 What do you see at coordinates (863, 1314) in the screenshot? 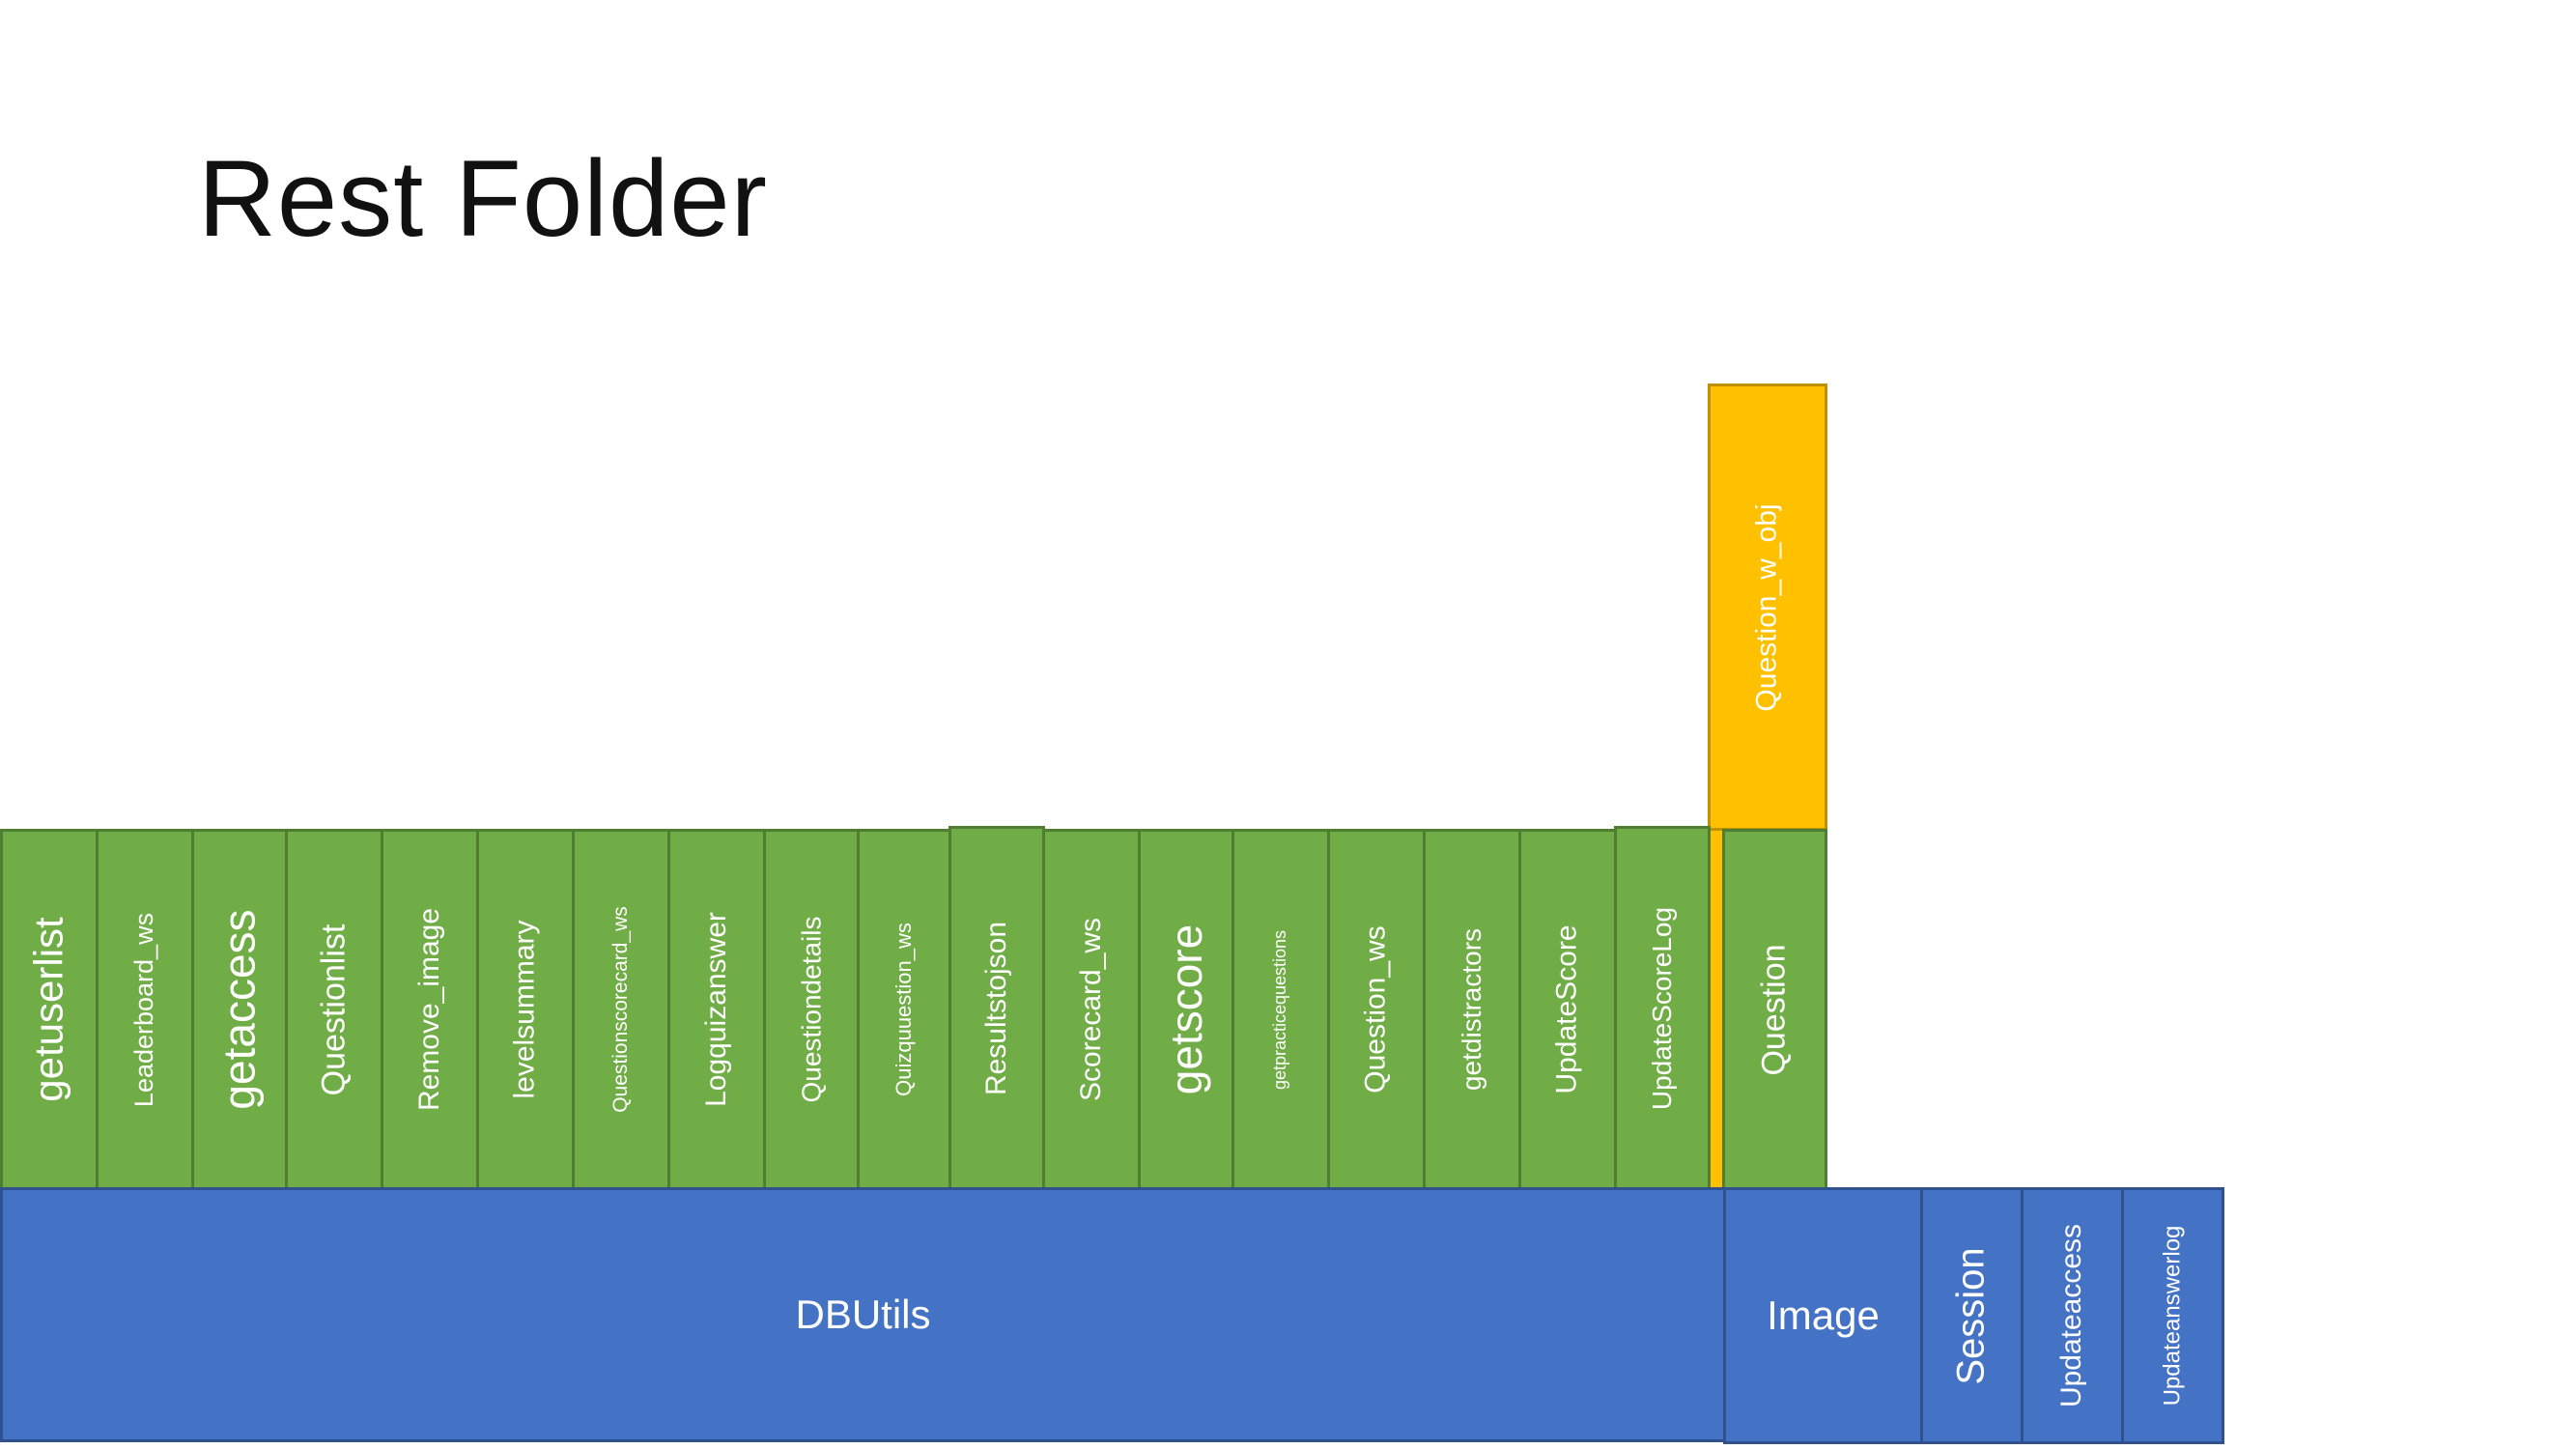
I see `module-dbutils: DBUtils` at bounding box center [863, 1314].